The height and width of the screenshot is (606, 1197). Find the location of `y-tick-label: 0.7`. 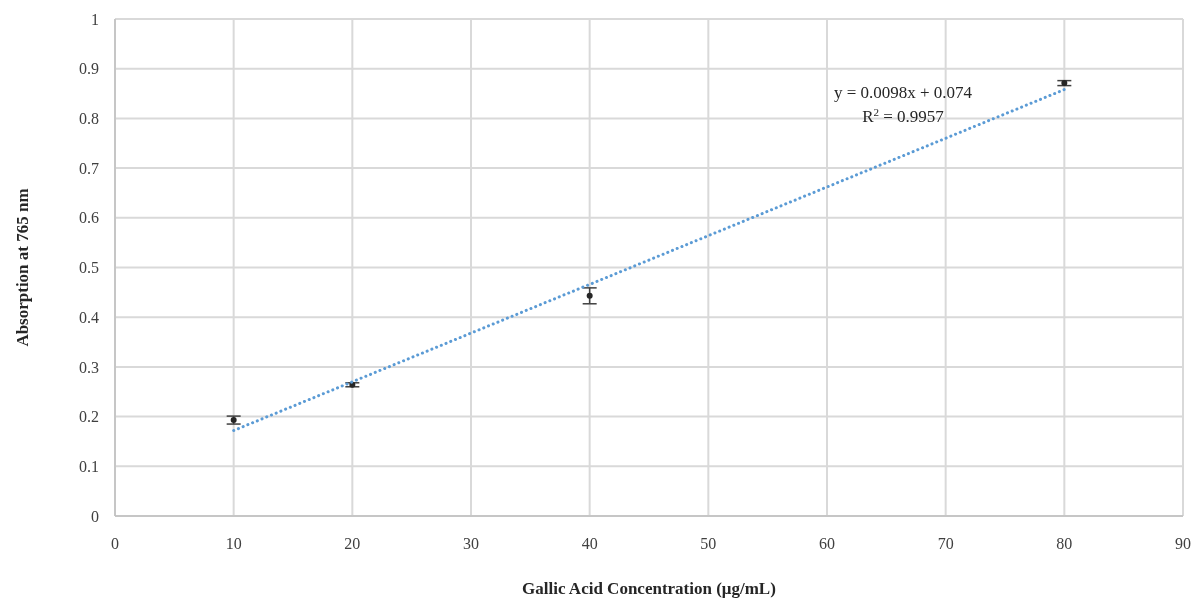

y-tick-label: 0.7 is located at coordinates (89, 168).